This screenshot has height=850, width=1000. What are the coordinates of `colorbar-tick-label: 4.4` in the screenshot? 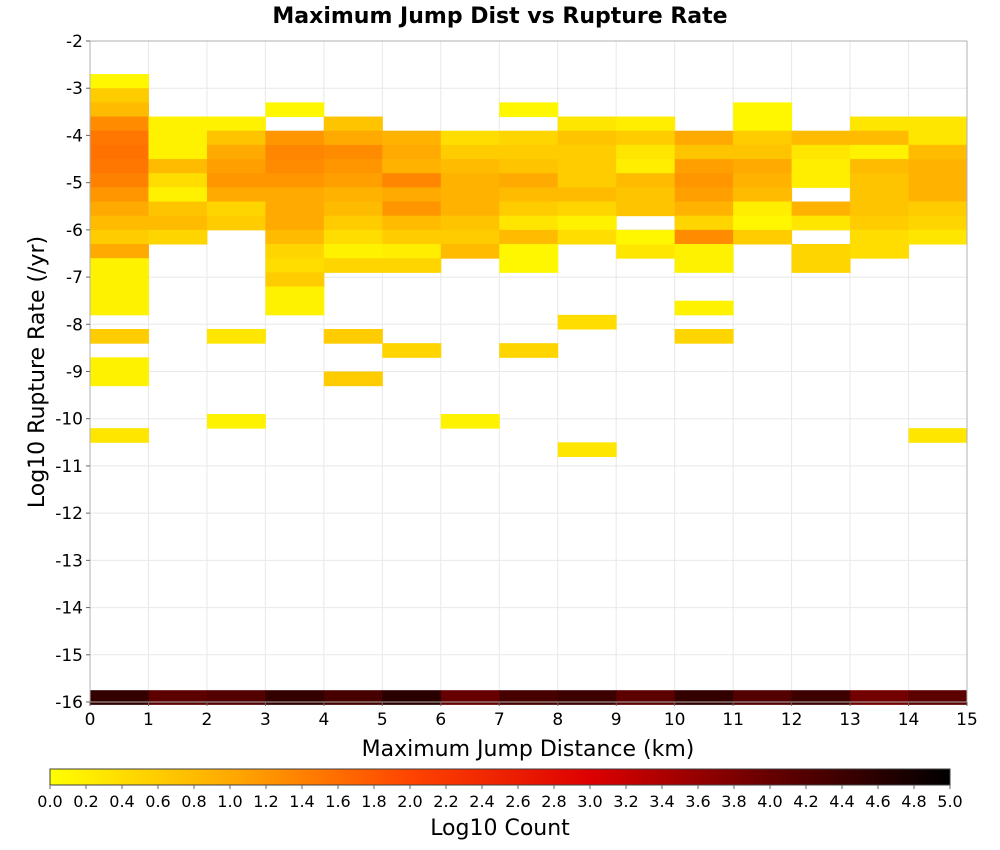 It's located at (841, 801).